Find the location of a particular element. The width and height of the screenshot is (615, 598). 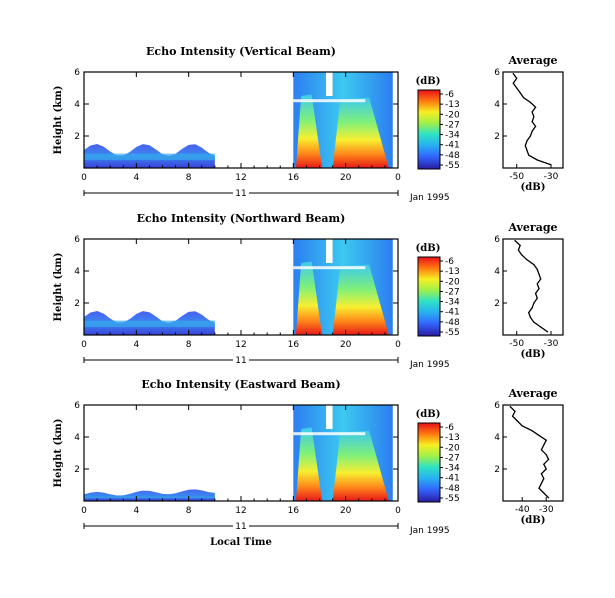

colorbar-tick-label: -55 is located at coordinates (452, 166).